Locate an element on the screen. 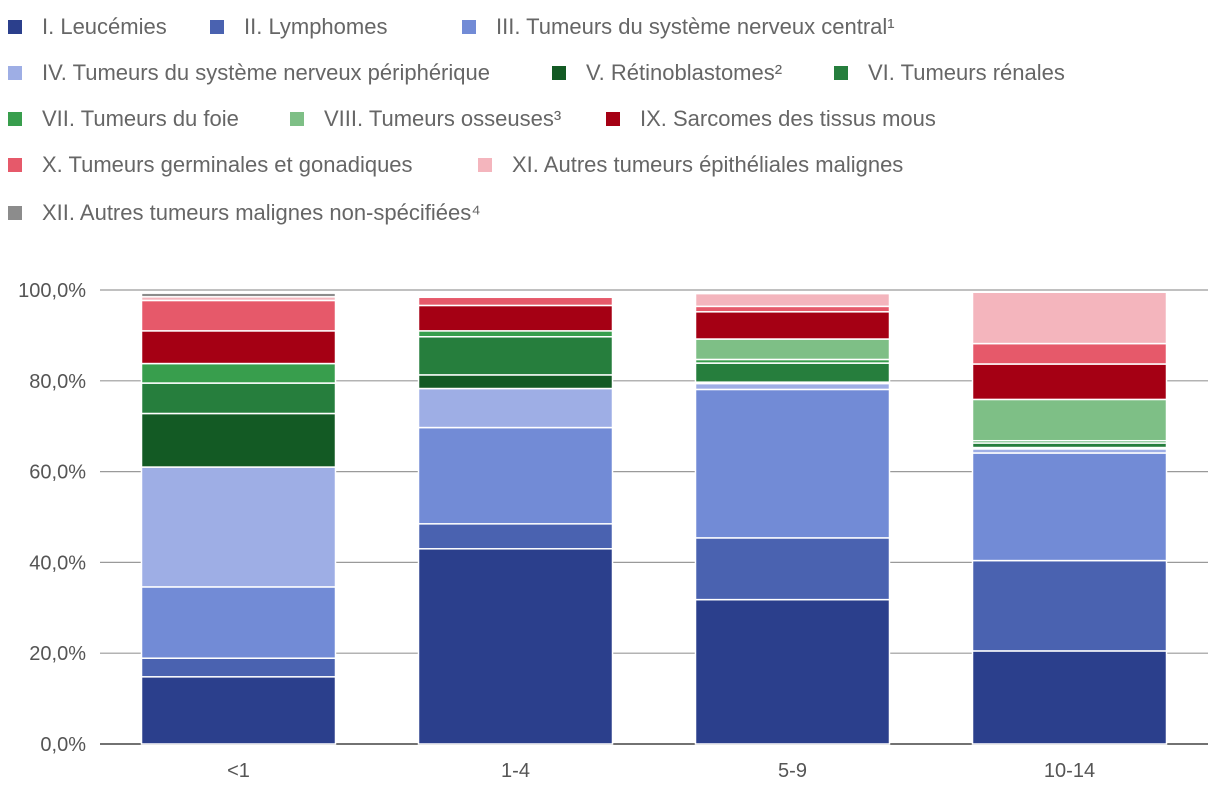  legend-item: XI. Autres tumeurs épithéliales malignes is located at coordinates (690, 165).